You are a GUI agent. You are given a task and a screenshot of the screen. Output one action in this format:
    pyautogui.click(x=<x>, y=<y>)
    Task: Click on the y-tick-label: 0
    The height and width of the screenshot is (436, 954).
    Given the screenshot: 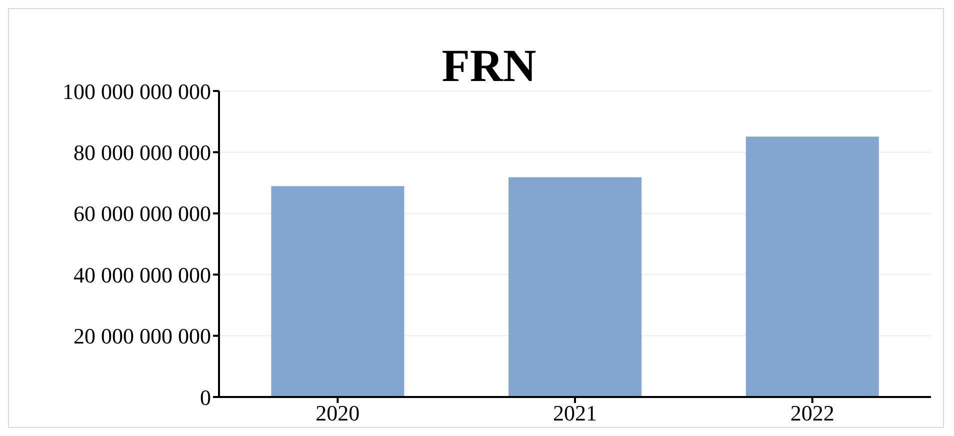 What is the action you would take?
    pyautogui.click(x=205, y=397)
    